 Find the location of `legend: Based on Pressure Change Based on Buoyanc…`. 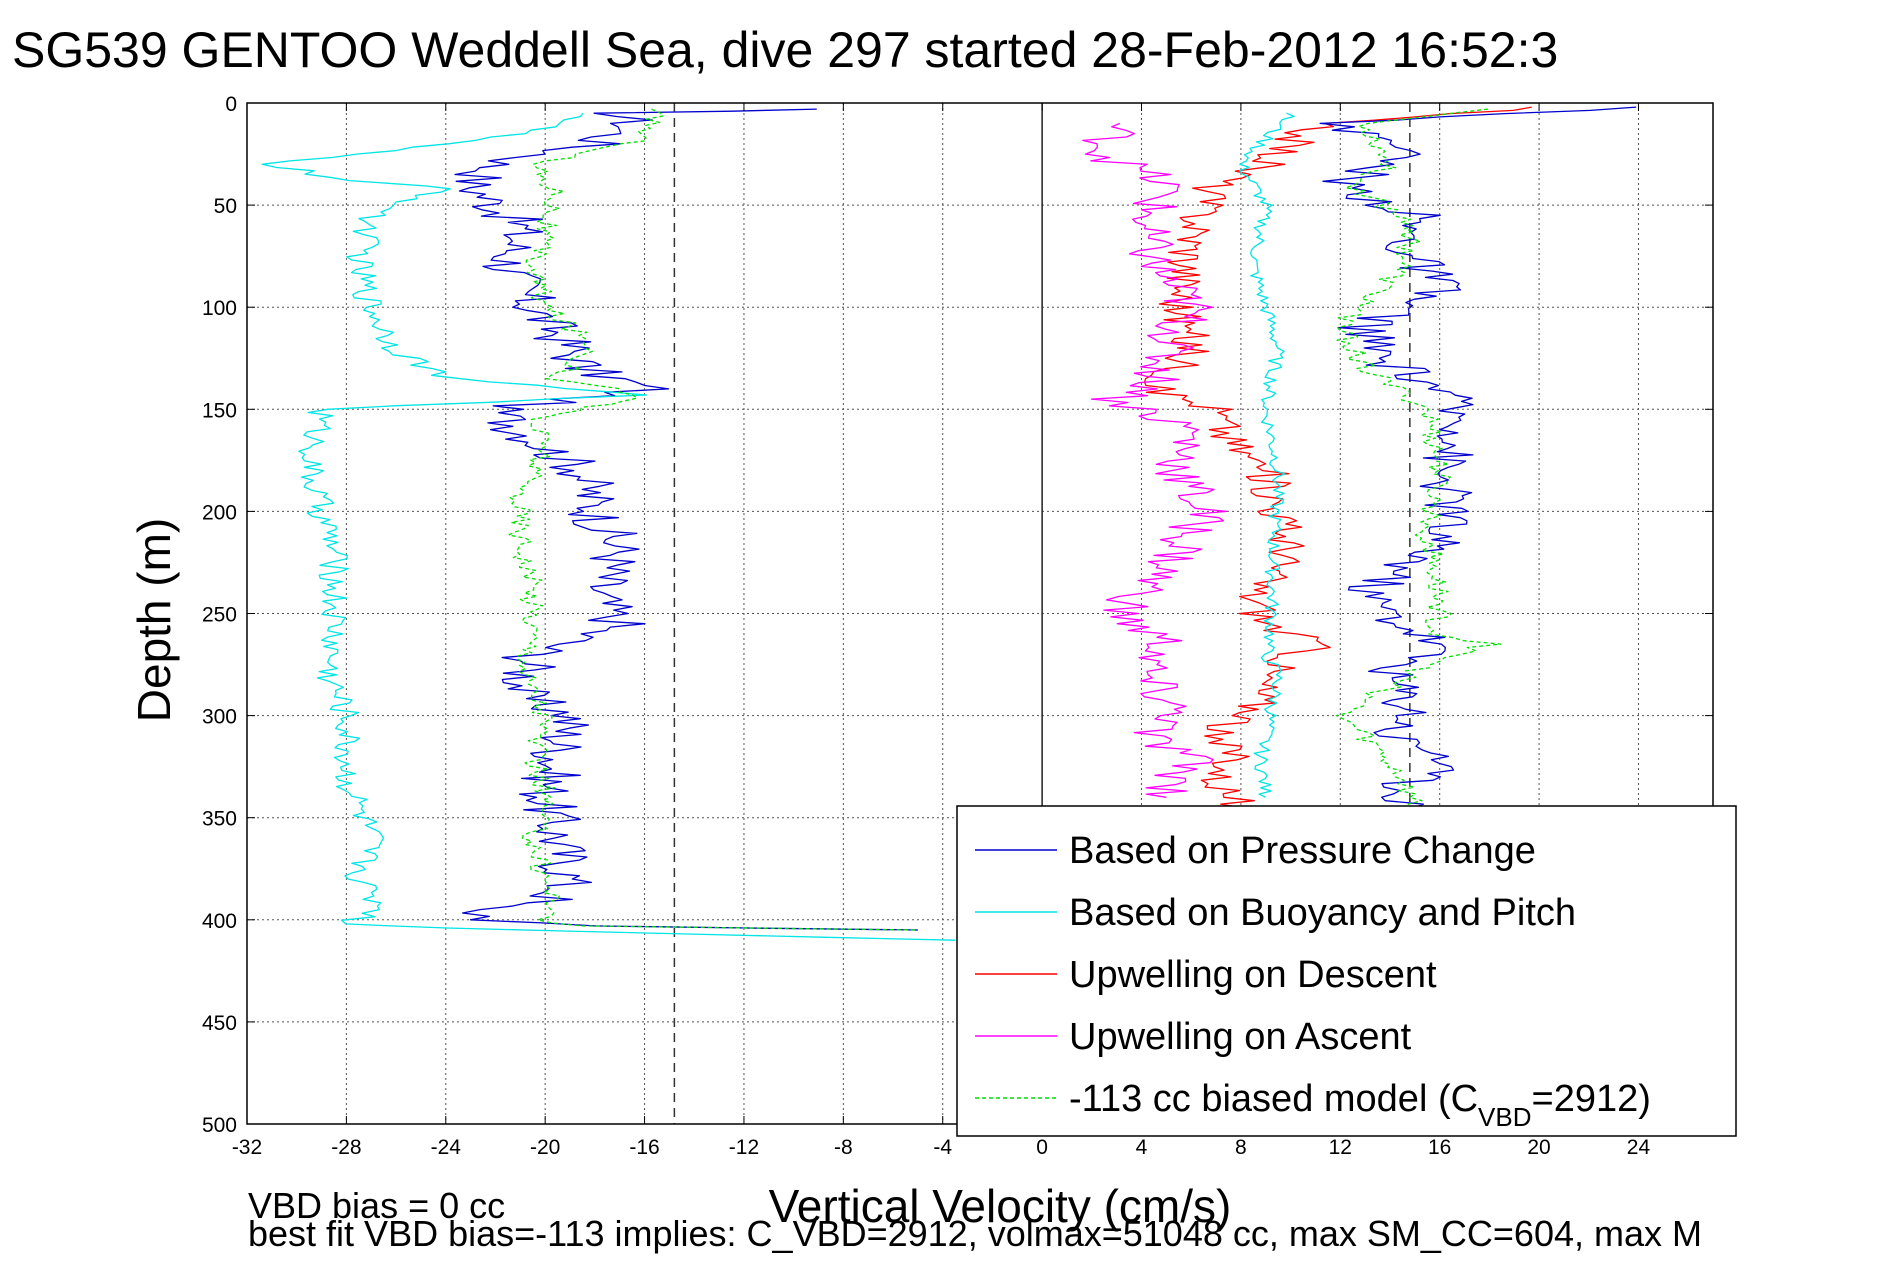

legend: Based on Pressure Change Based on Buoyanc… is located at coordinates (1346, 971).